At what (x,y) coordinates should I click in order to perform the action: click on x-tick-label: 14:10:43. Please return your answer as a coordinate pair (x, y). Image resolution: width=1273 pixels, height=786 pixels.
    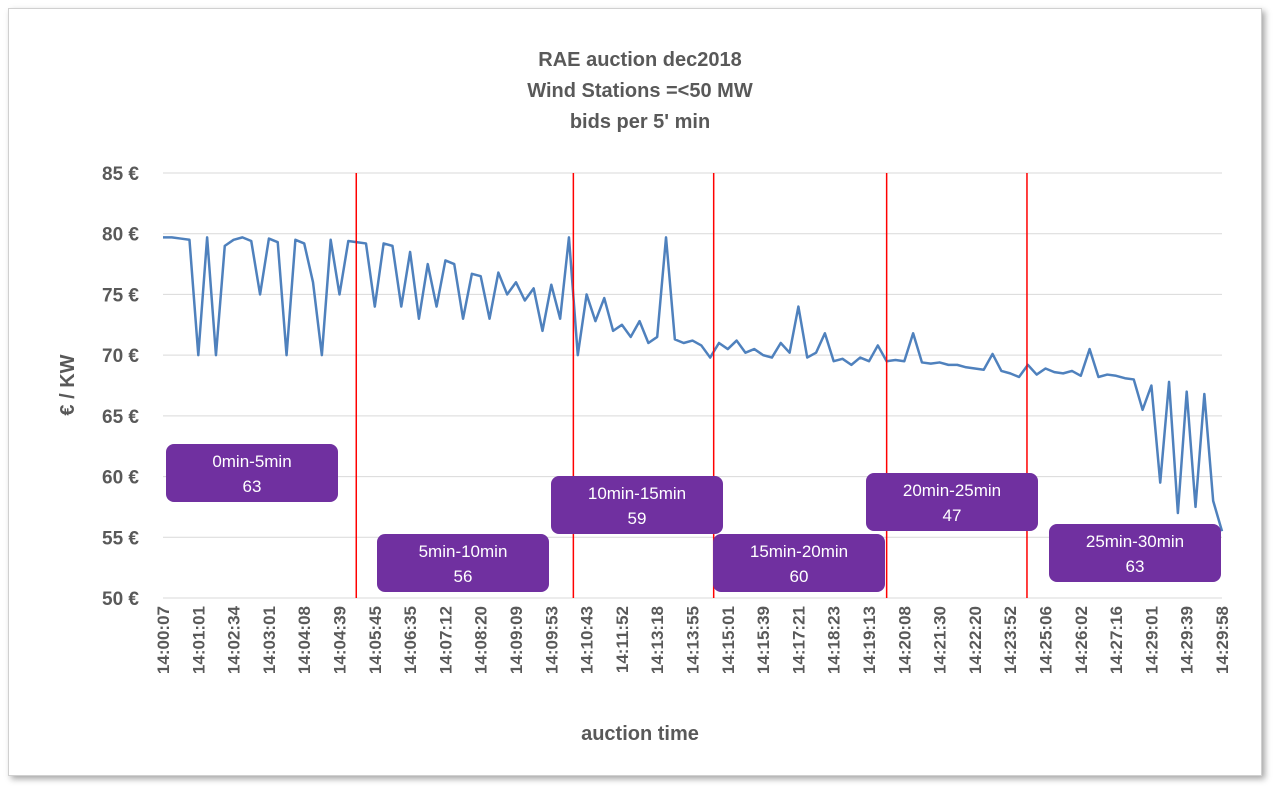
    Looking at the image, I should click on (587, 640).